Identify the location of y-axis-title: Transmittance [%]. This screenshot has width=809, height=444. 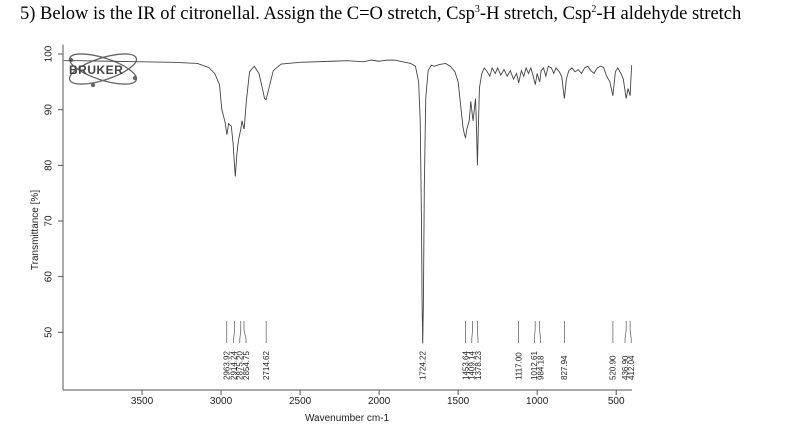
(35, 230).